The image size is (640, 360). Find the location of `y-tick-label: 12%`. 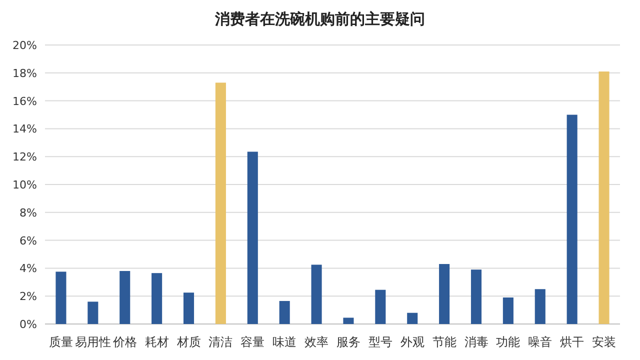

y-tick-label: 12% is located at coordinates (24, 157).